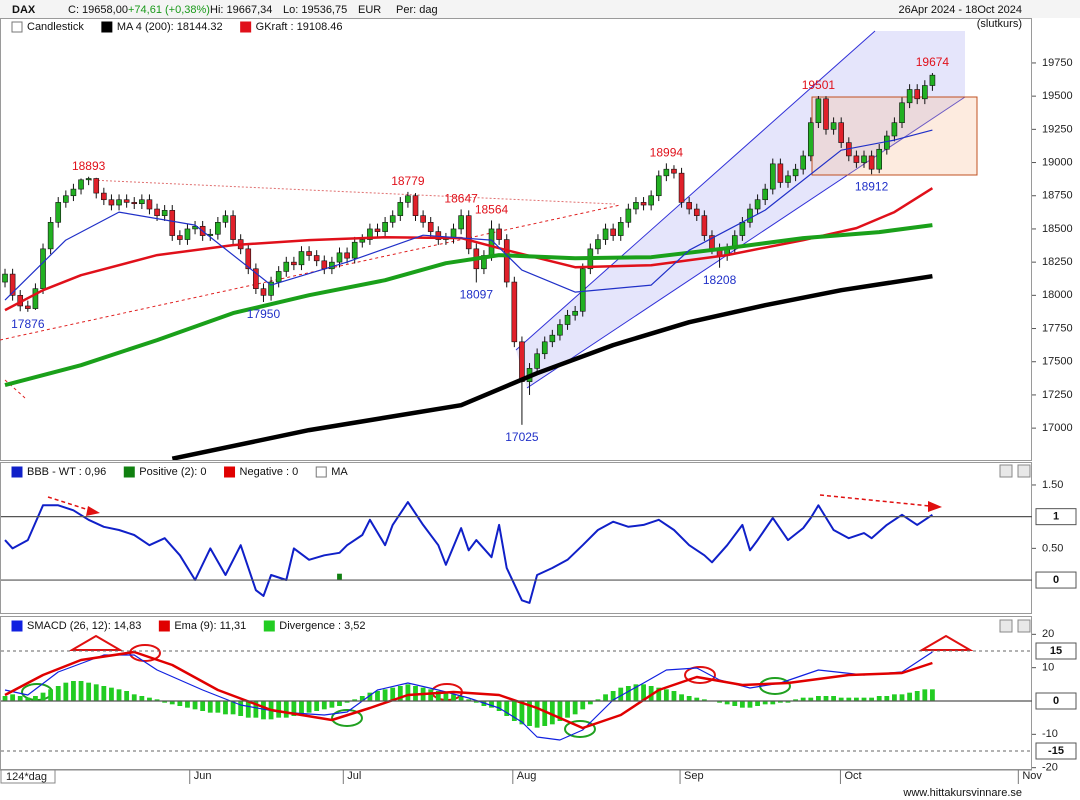  I want to click on price-annotation: 18564, so click(492, 210).